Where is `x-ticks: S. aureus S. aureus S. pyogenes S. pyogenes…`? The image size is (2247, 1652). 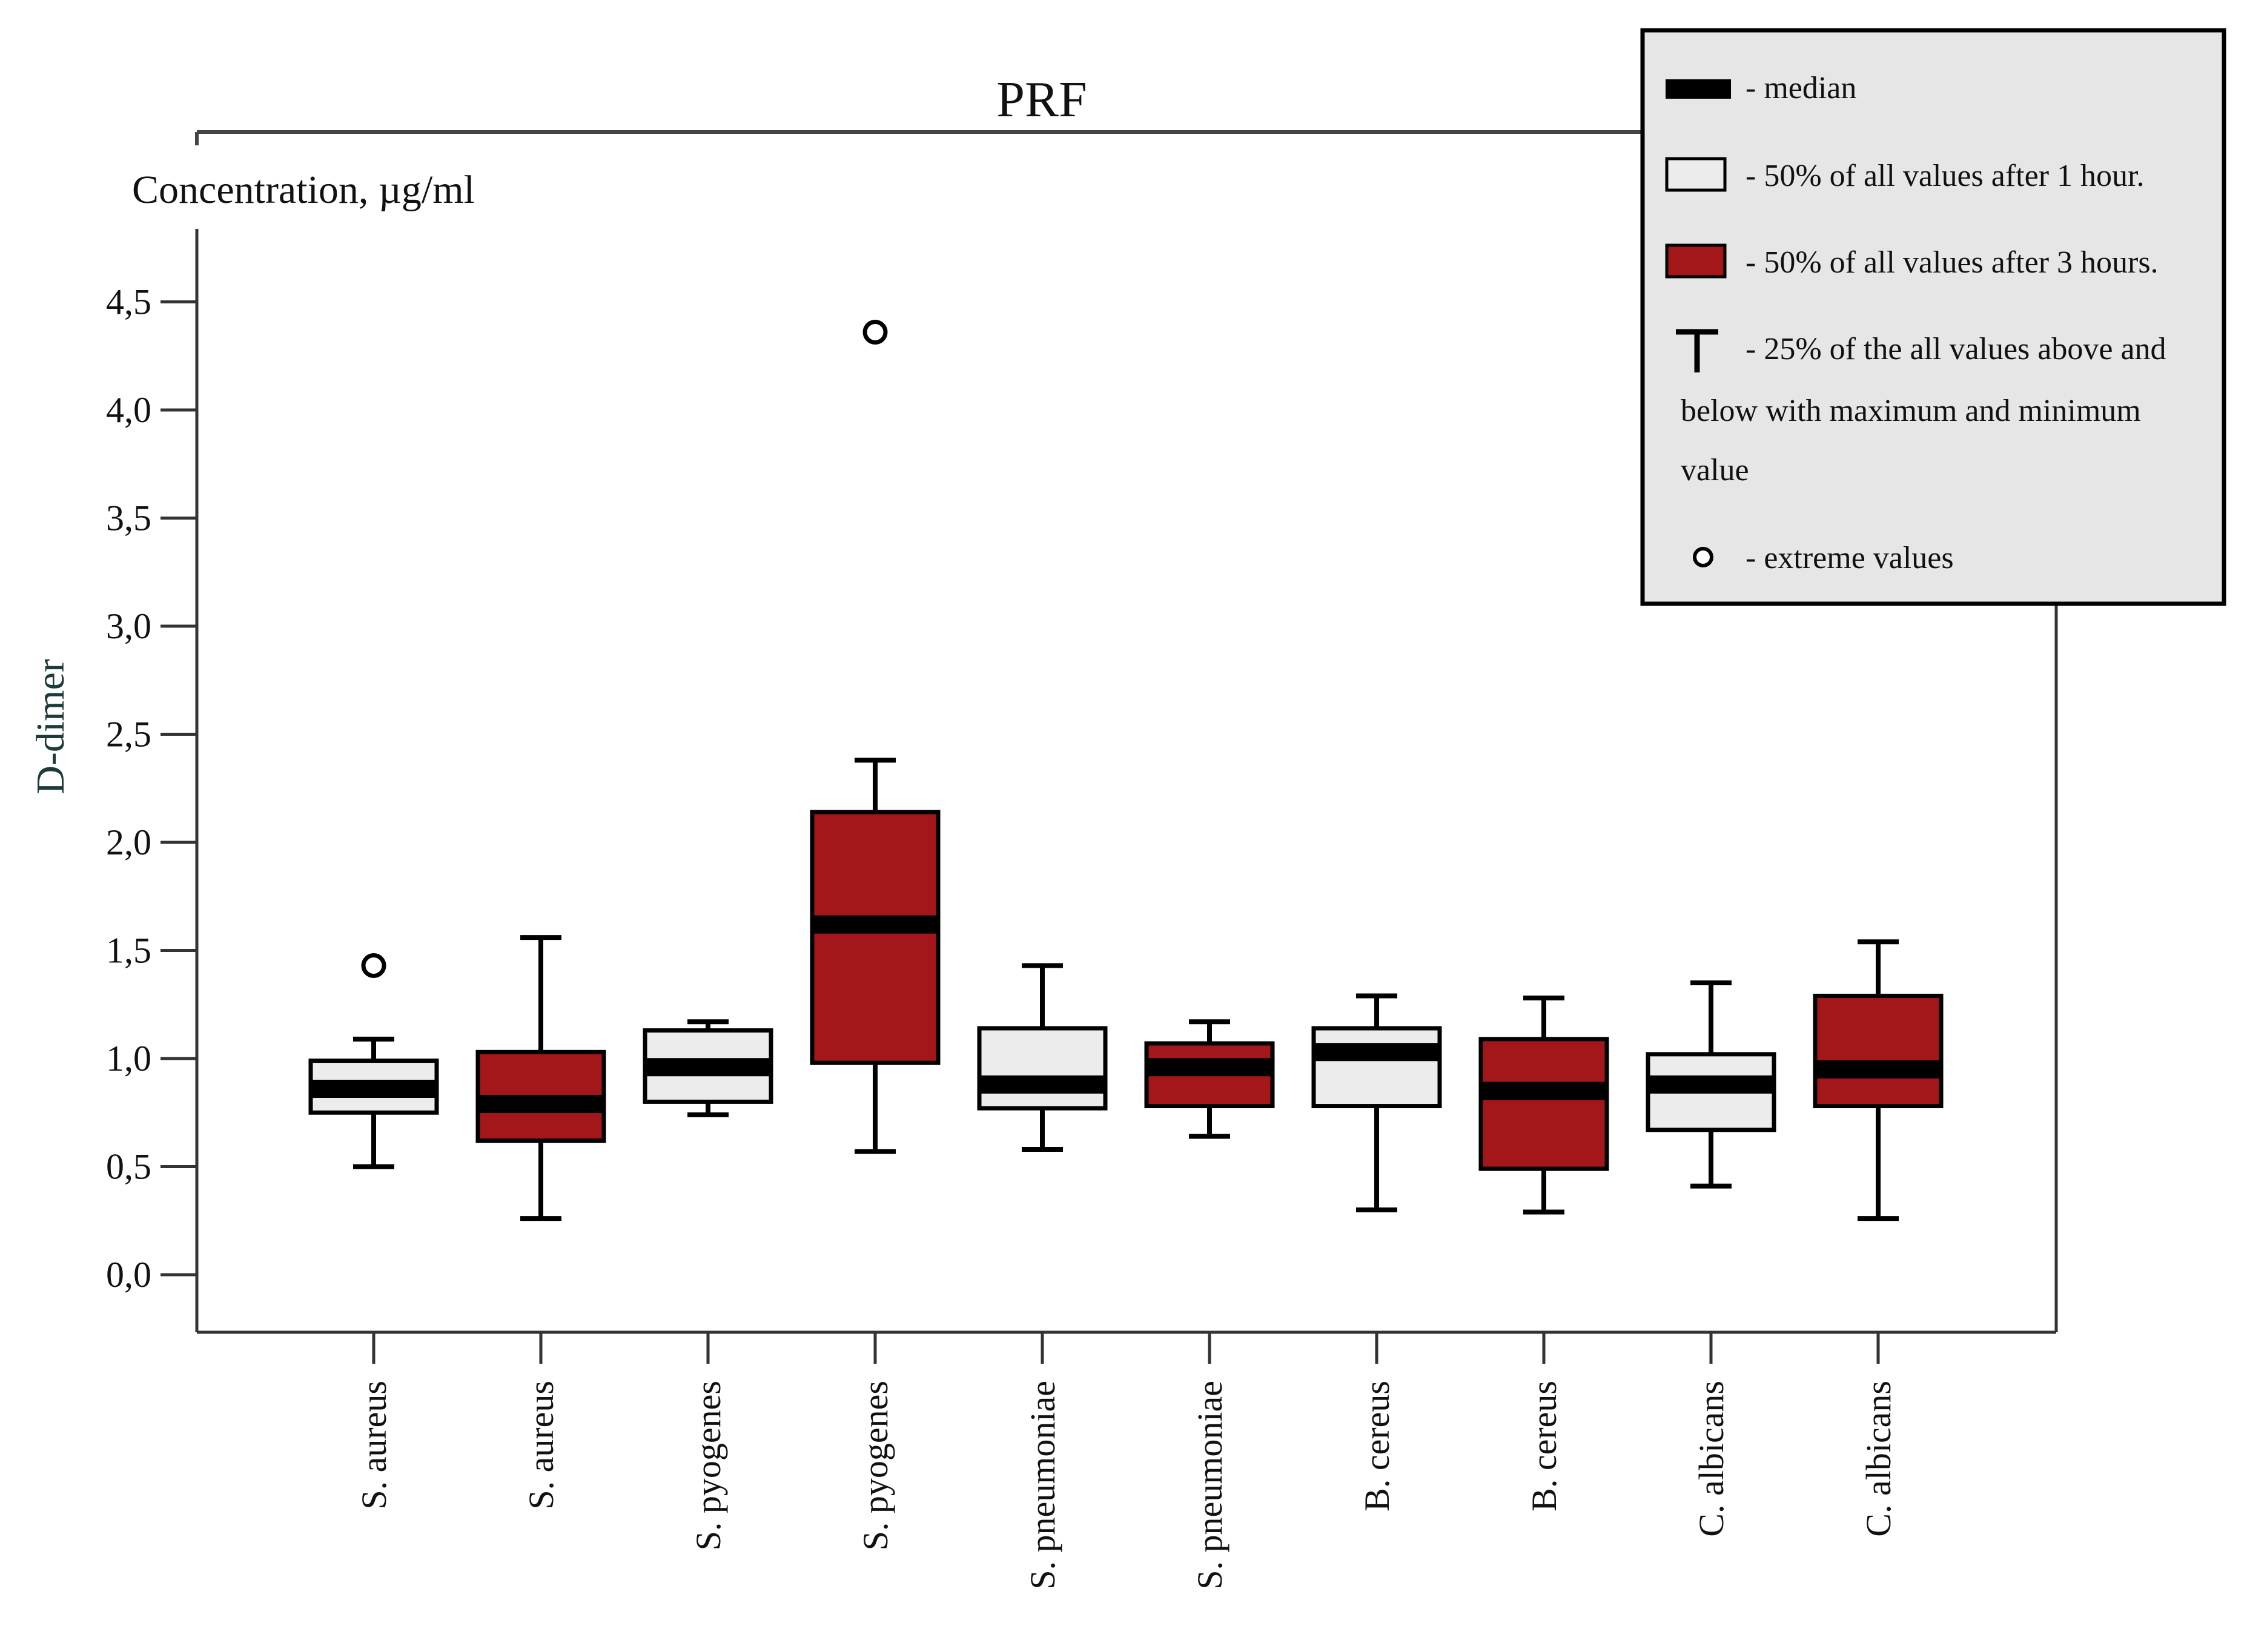 x-ticks: S. aureus S. aureus S. pyogenes S. pyogenes… is located at coordinates (1126, 1461).